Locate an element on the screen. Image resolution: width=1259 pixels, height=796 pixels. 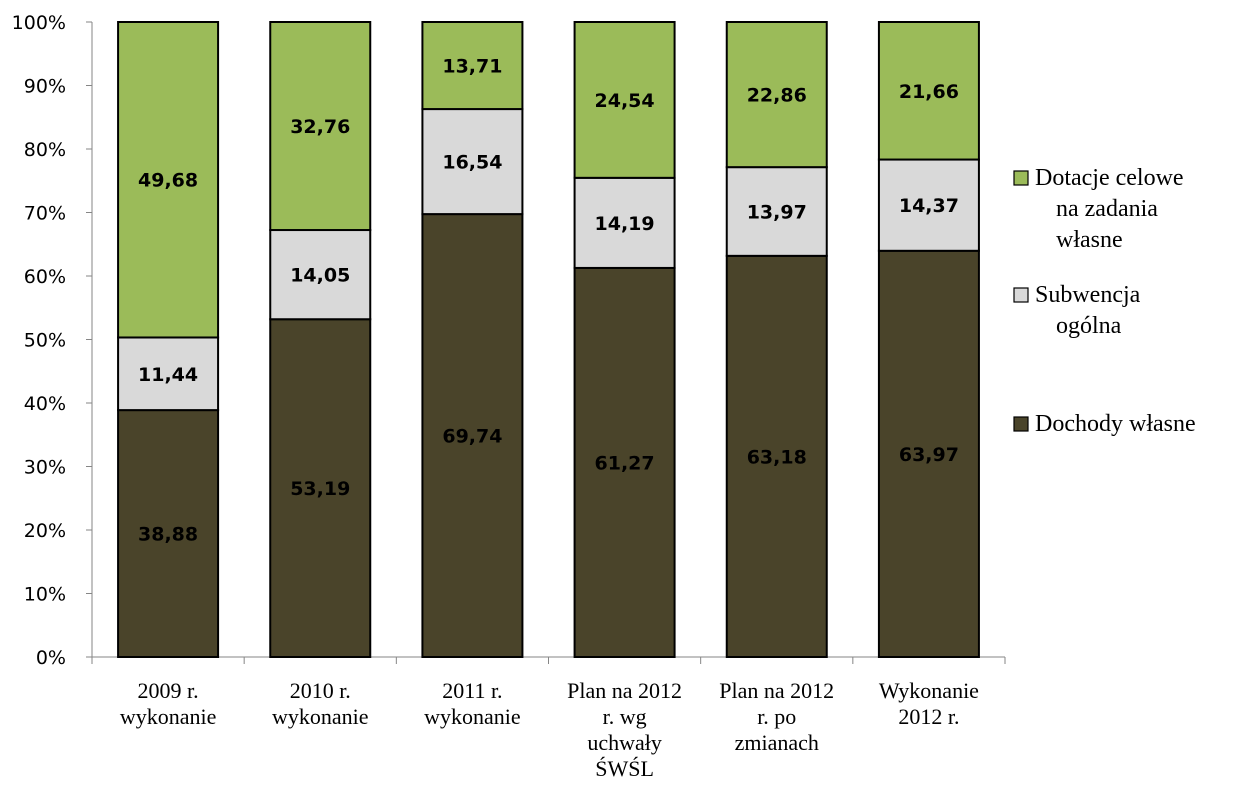
legend-label-line: Dotacje celowe is located at coordinates (1109, 178).